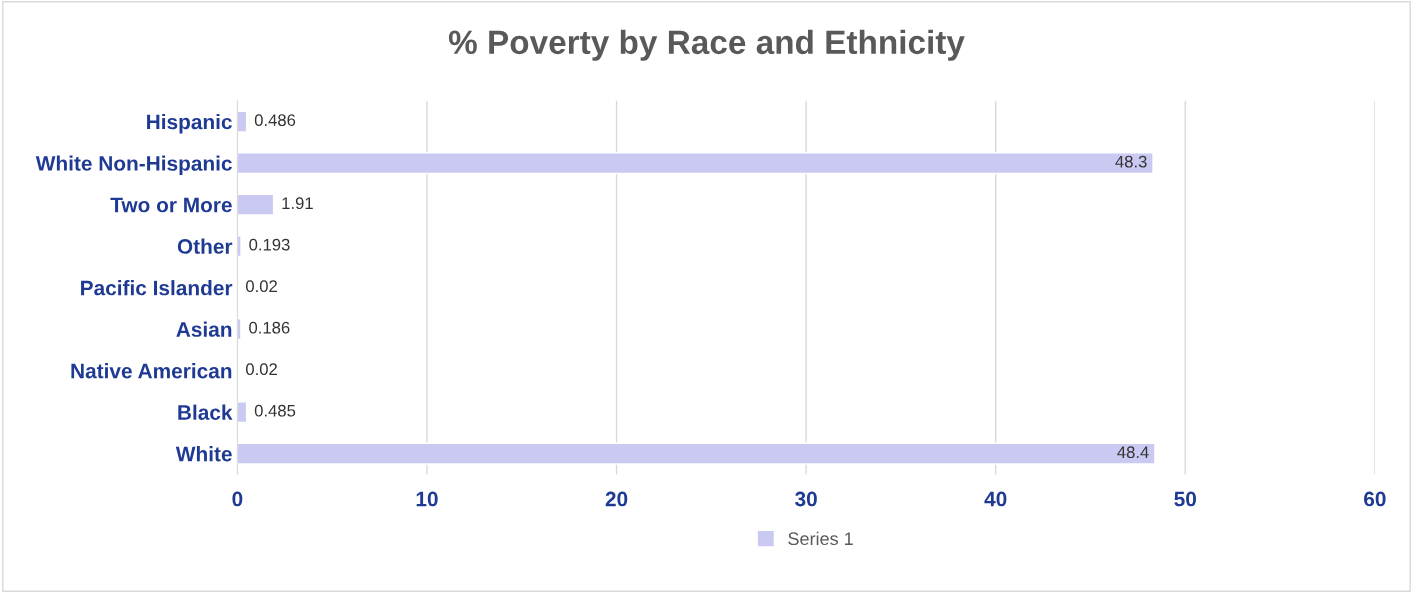 Image resolution: width=1413 pixels, height=593 pixels. Describe the element at coordinates (275, 410) in the screenshot. I see `data-label: 0.485` at that location.